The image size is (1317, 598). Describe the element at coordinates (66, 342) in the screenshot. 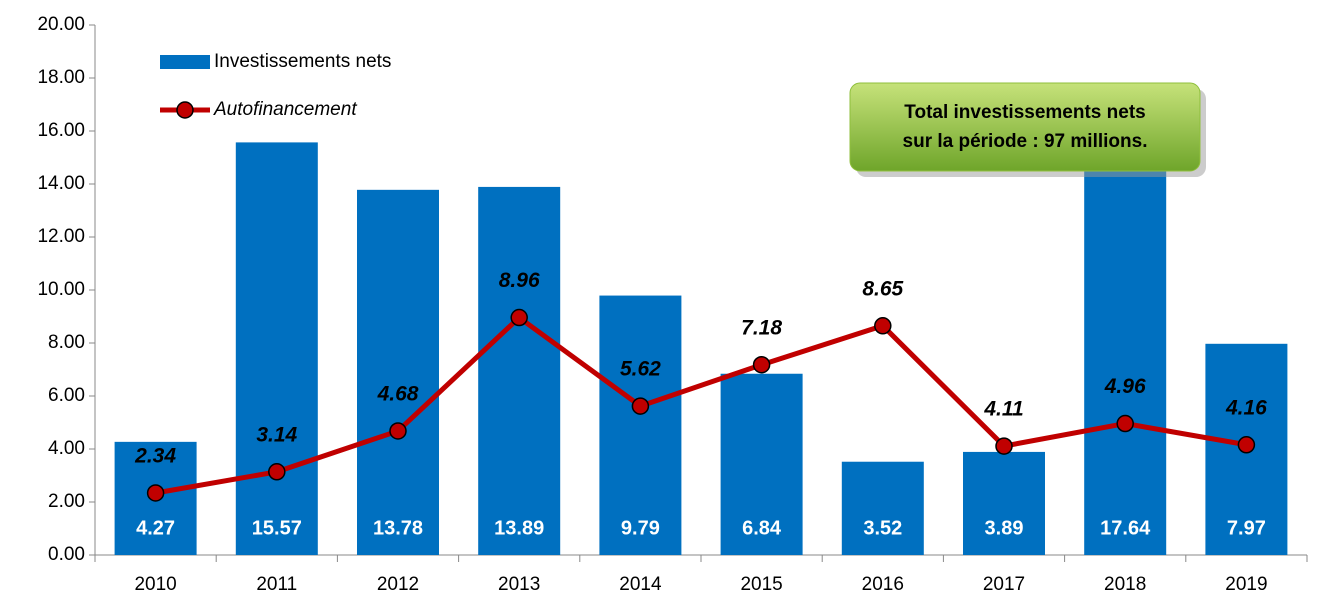

I see `y-tick-label: 8.00` at that location.